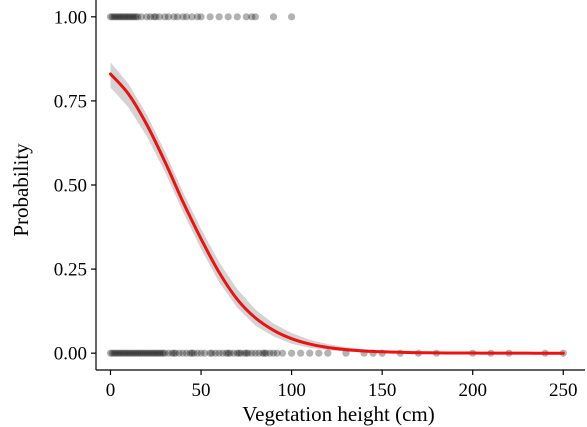 The width and height of the screenshot is (587, 427). What do you see at coordinates (201, 390) in the screenshot?
I see `x-tick-label: 50` at bounding box center [201, 390].